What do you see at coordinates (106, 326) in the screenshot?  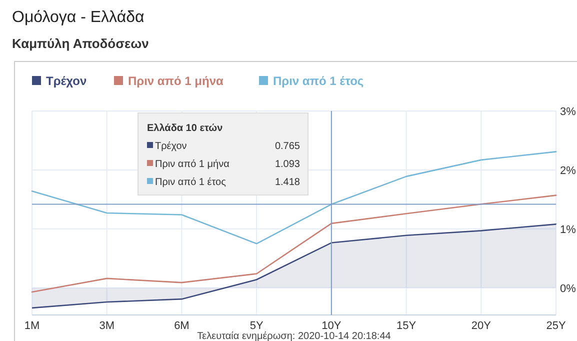 I see `x-tick-label: 3M` at bounding box center [106, 326].